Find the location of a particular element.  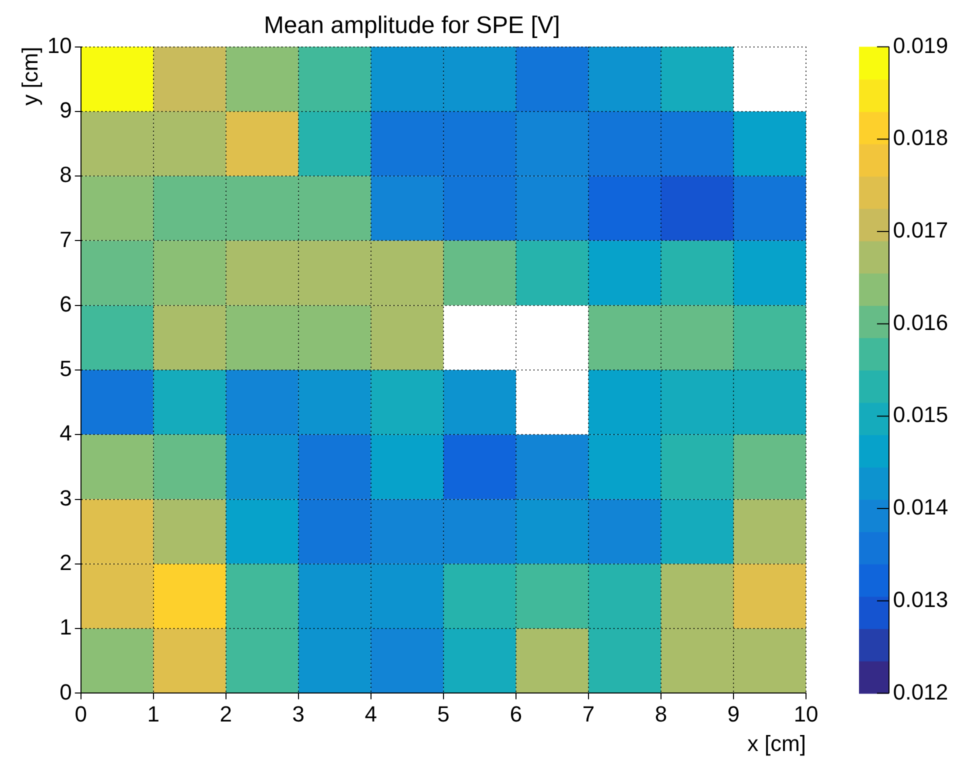

y-tick-label: 6 is located at coordinates (66, 303).